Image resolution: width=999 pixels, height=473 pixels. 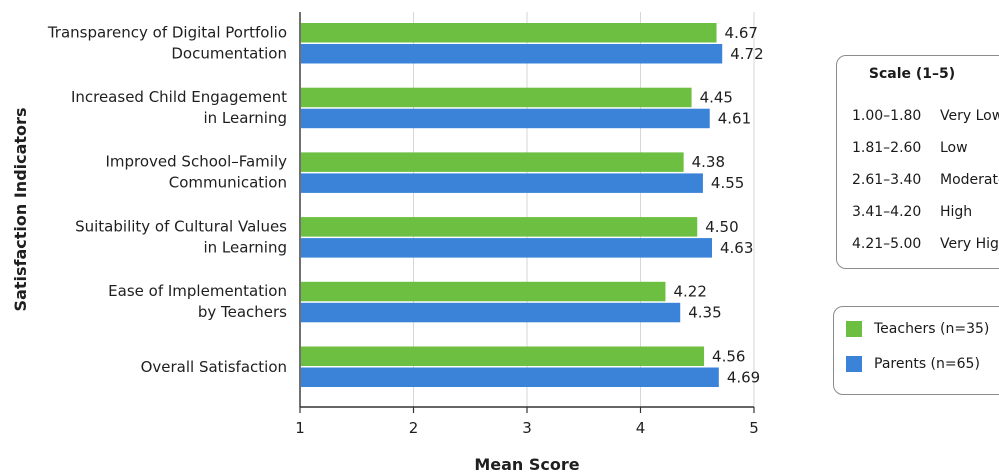 I want to click on scale-range: 2.61–3.40, so click(x=887, y=180).